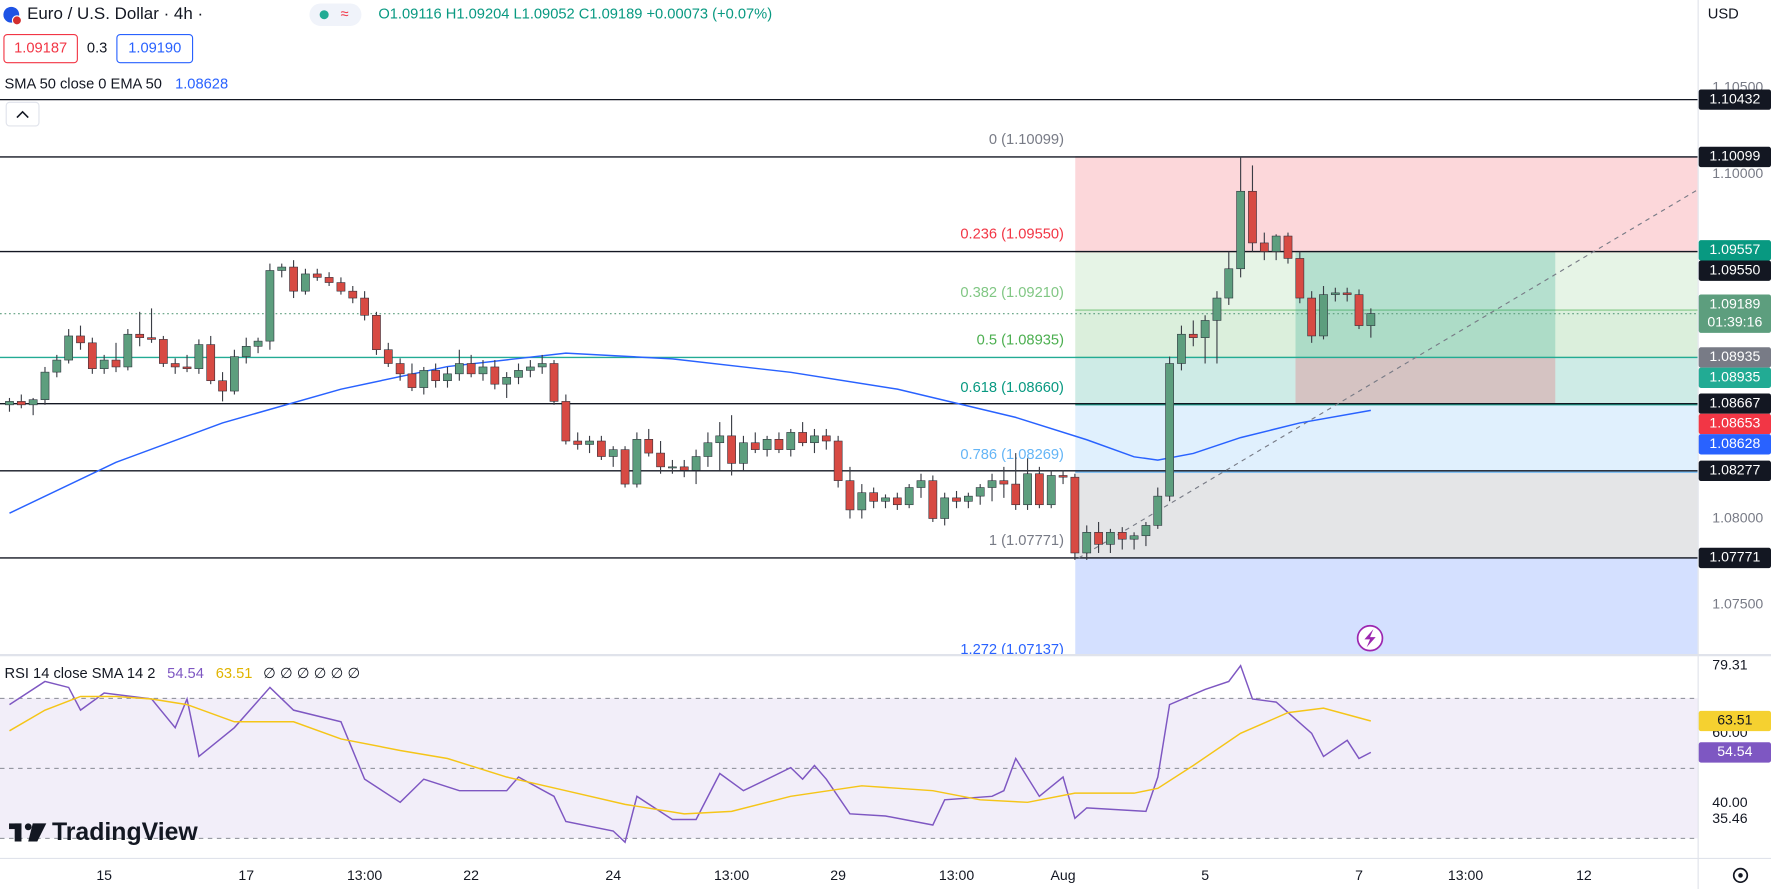  Describe the element at coordinates (1425, 304) in the screenshot. I see `position-target` at that location.